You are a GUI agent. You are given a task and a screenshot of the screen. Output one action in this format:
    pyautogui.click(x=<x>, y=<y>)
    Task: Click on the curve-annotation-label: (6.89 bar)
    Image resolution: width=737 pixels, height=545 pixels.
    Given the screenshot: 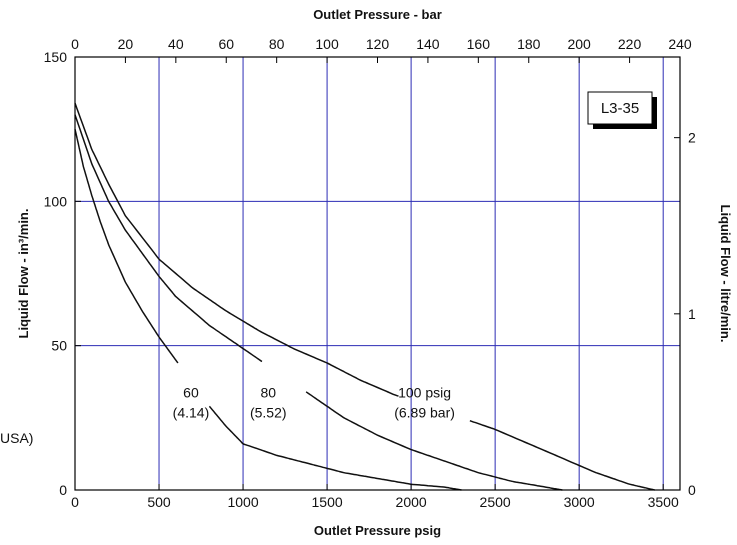 What is the action you would take?
    pyautogui.click(x=424, y=413)
    